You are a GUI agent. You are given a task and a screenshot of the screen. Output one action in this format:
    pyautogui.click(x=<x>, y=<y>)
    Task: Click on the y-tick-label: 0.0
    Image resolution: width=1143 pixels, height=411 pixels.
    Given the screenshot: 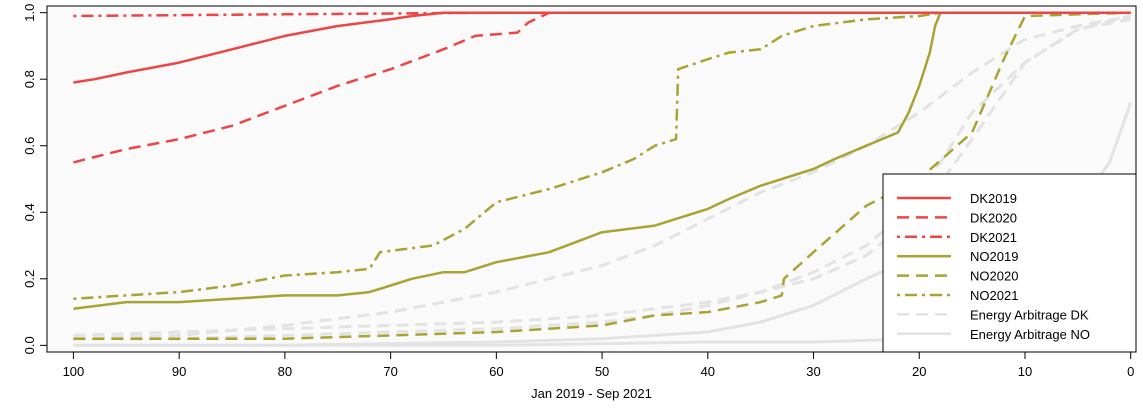 What is the action you would take?
    pyautogui.click(x=29, y=345)
    